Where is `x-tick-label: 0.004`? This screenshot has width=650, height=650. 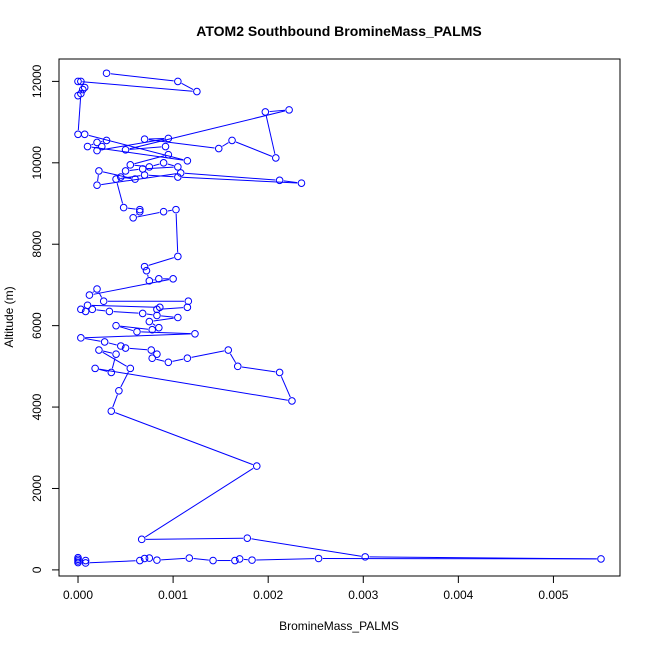 x-tick-label: 0.004 is located at coordinates (458, 595).